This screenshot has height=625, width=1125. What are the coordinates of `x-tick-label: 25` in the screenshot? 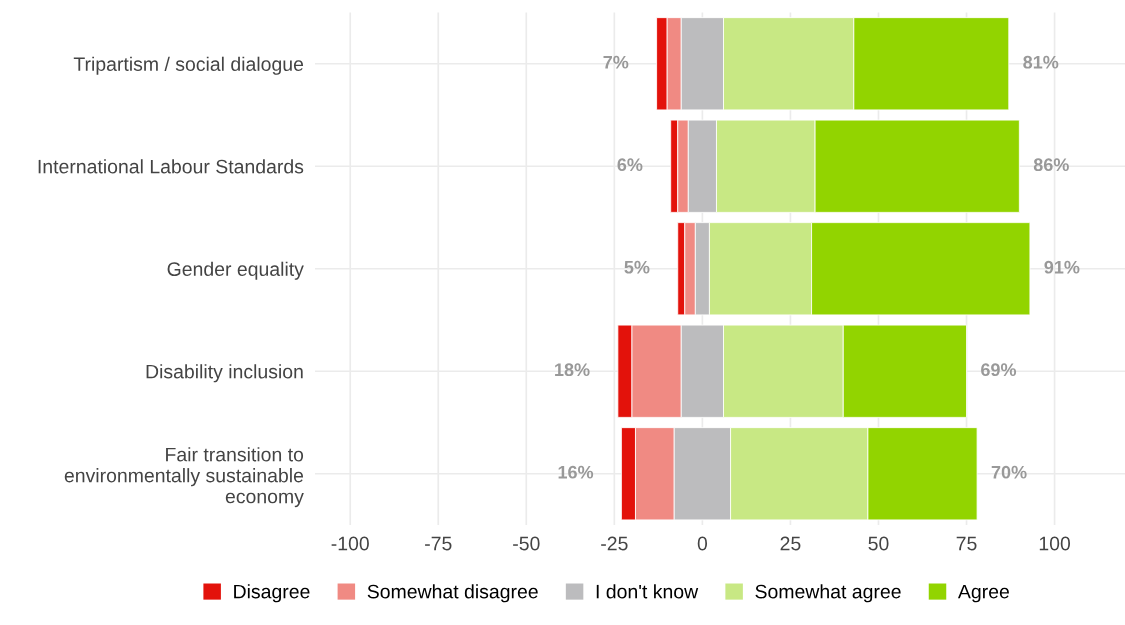 It's located at (790, 543).